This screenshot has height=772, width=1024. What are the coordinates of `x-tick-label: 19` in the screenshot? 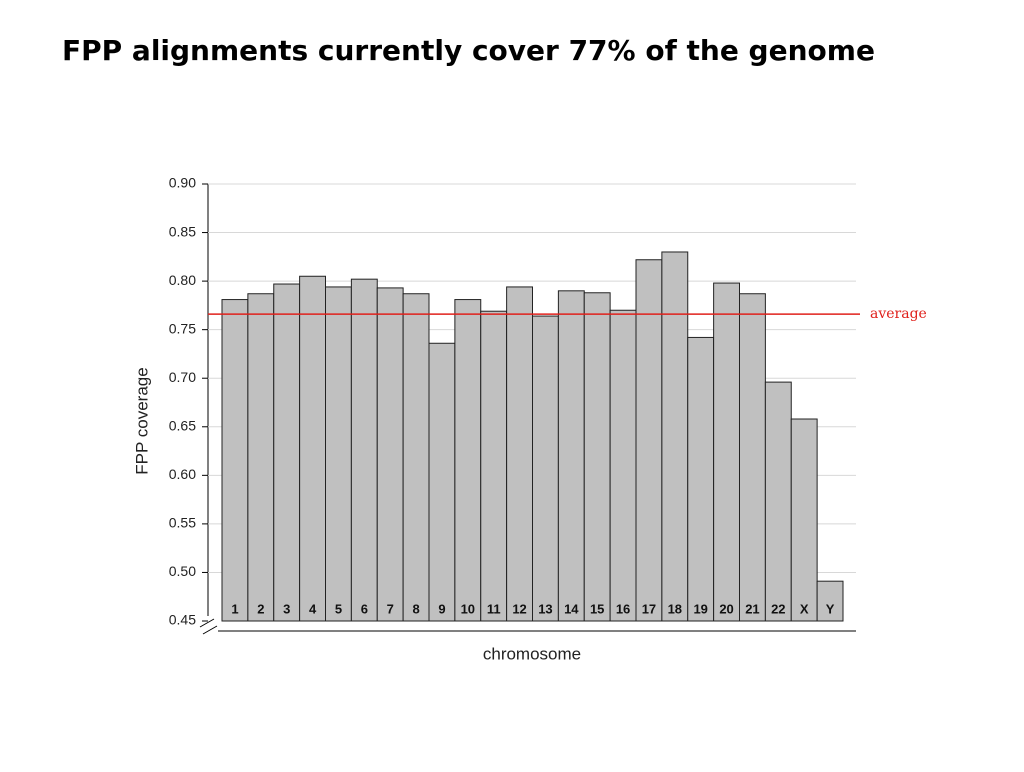 It's located at (700, 608).